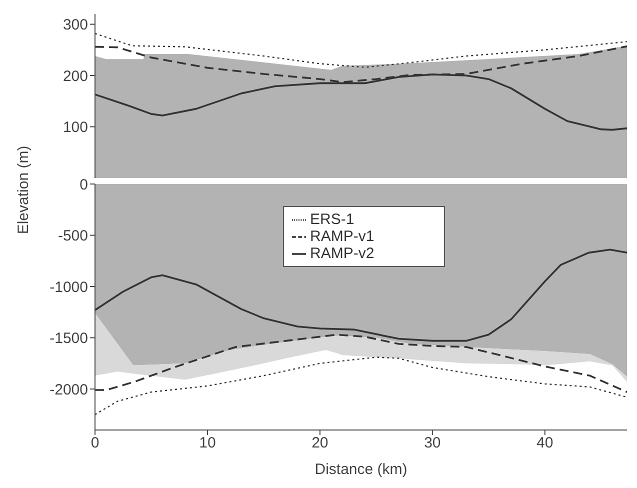 This screenshot has height=488, width=637. I want to click on legend-label: ERS-1, so click(332, 219).